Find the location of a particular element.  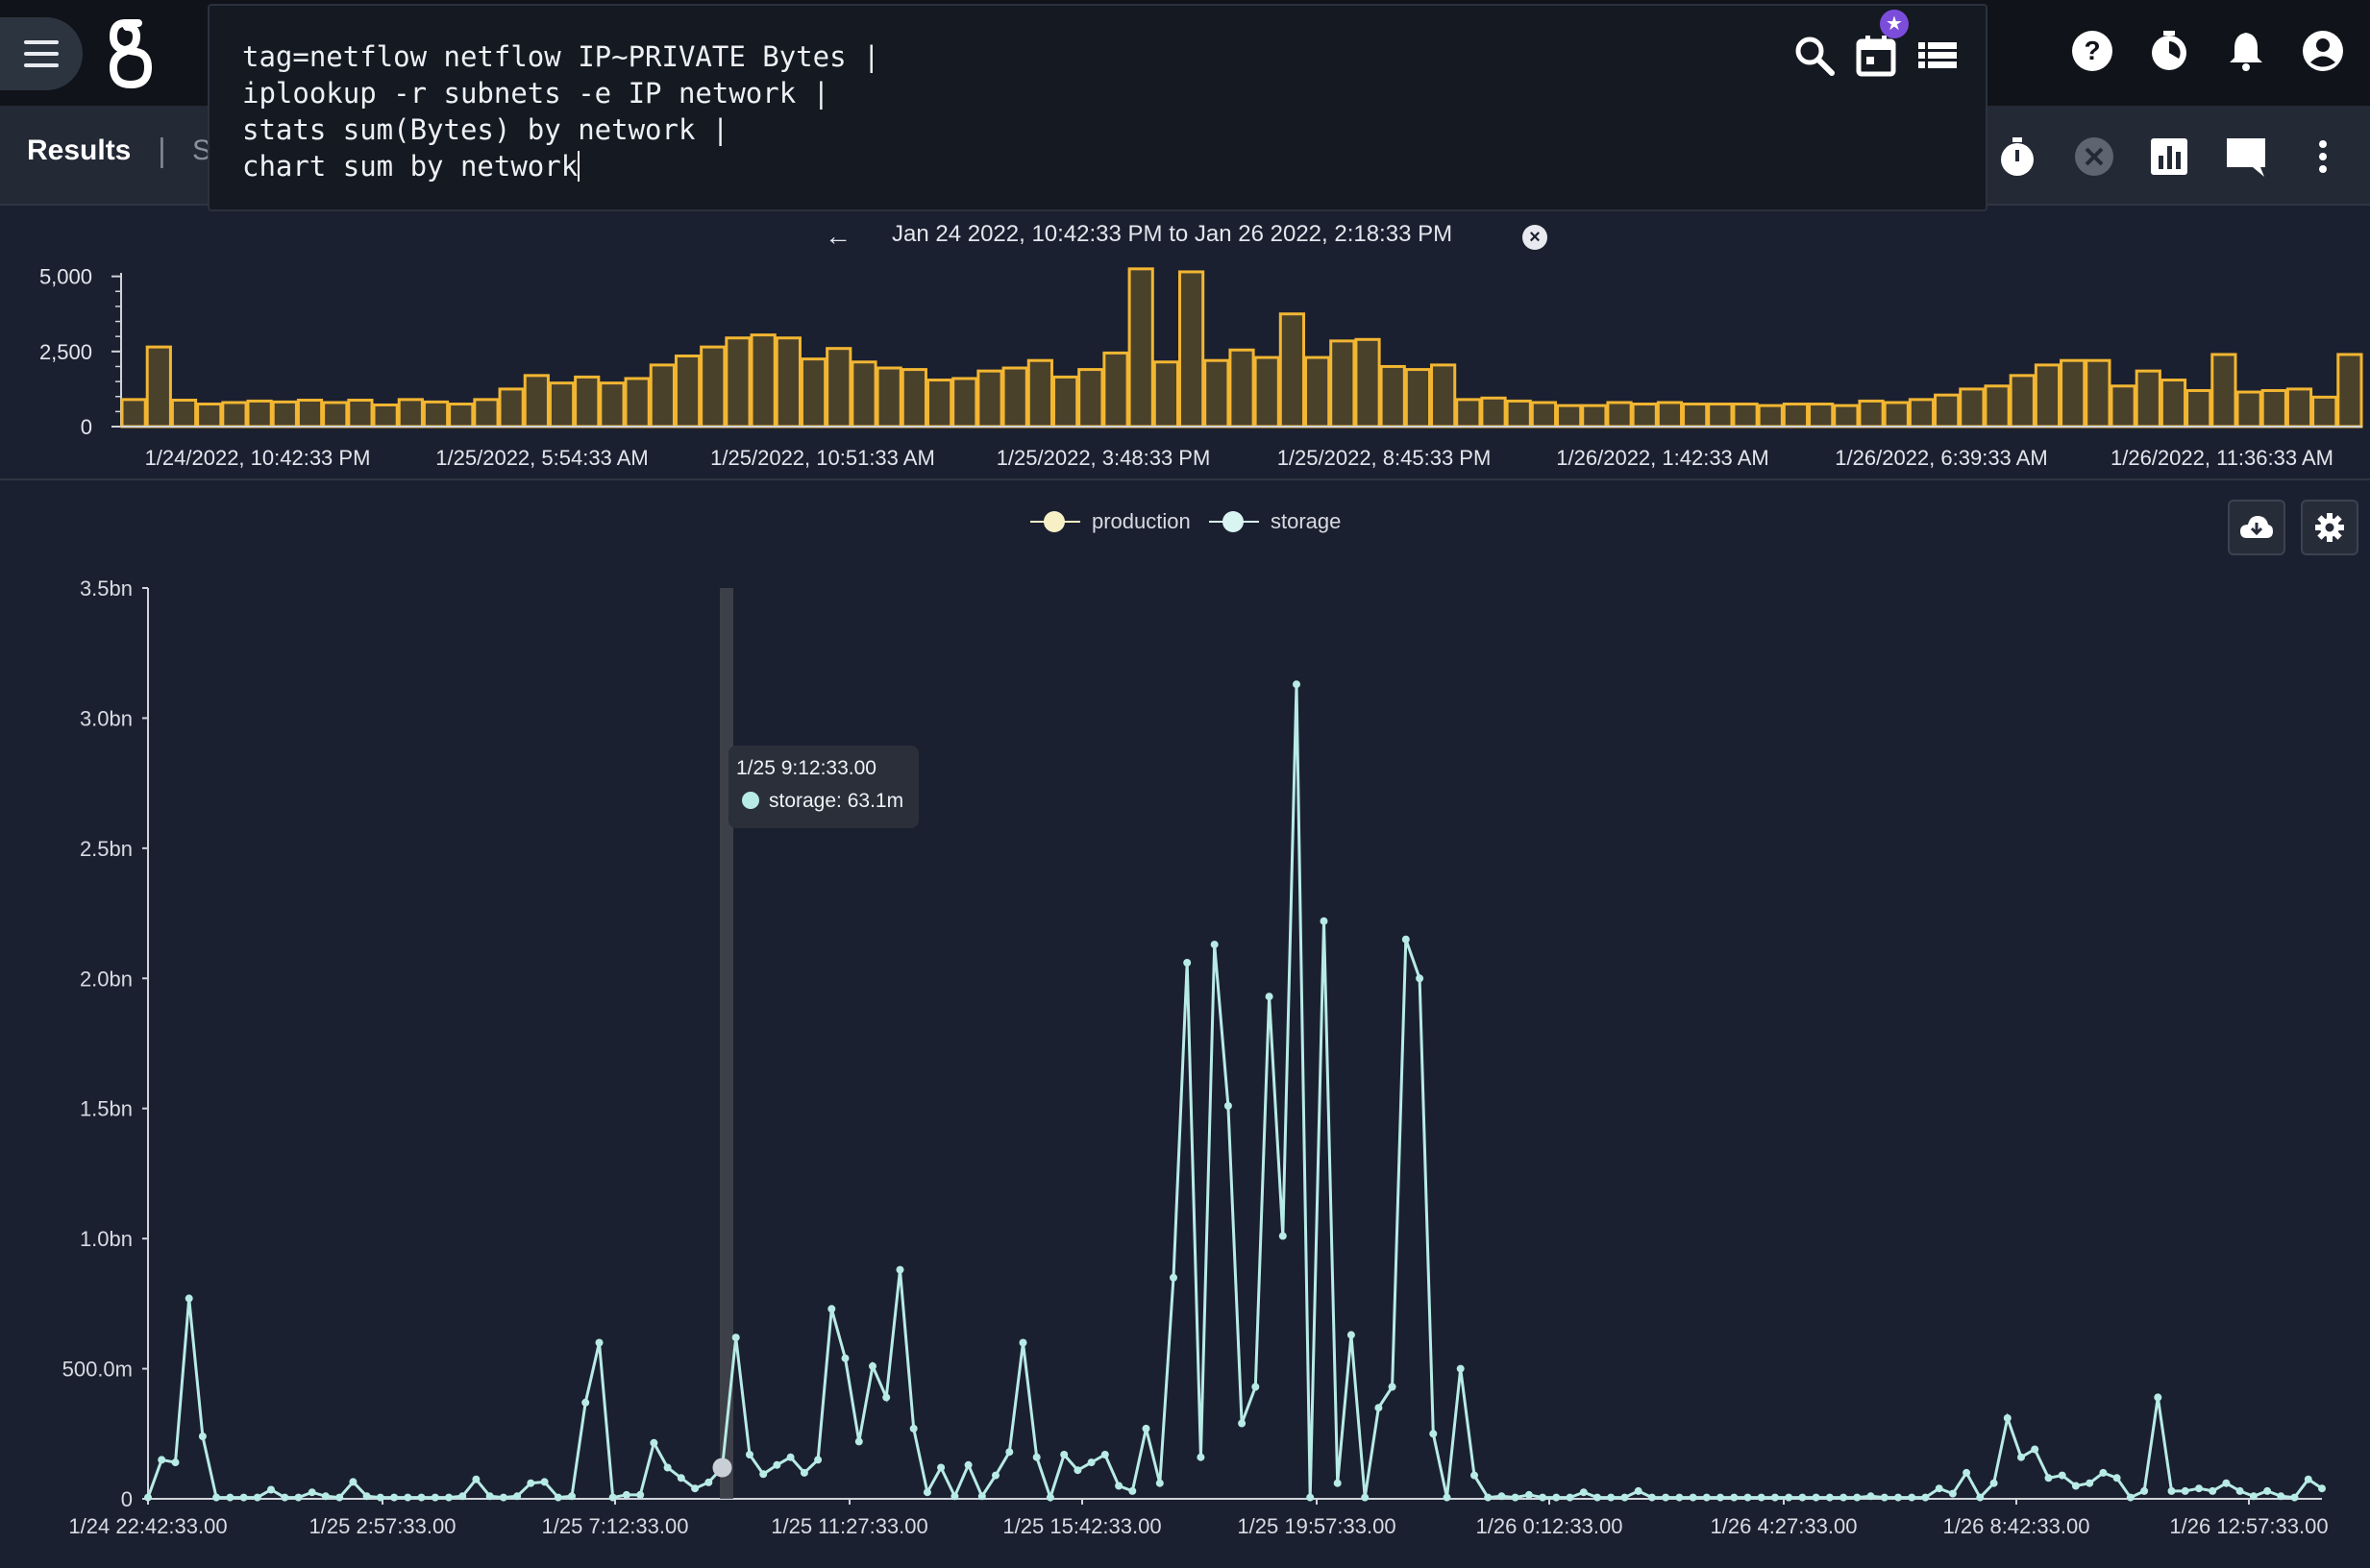

more-vert-icon is located at coordinates (2323, 157).